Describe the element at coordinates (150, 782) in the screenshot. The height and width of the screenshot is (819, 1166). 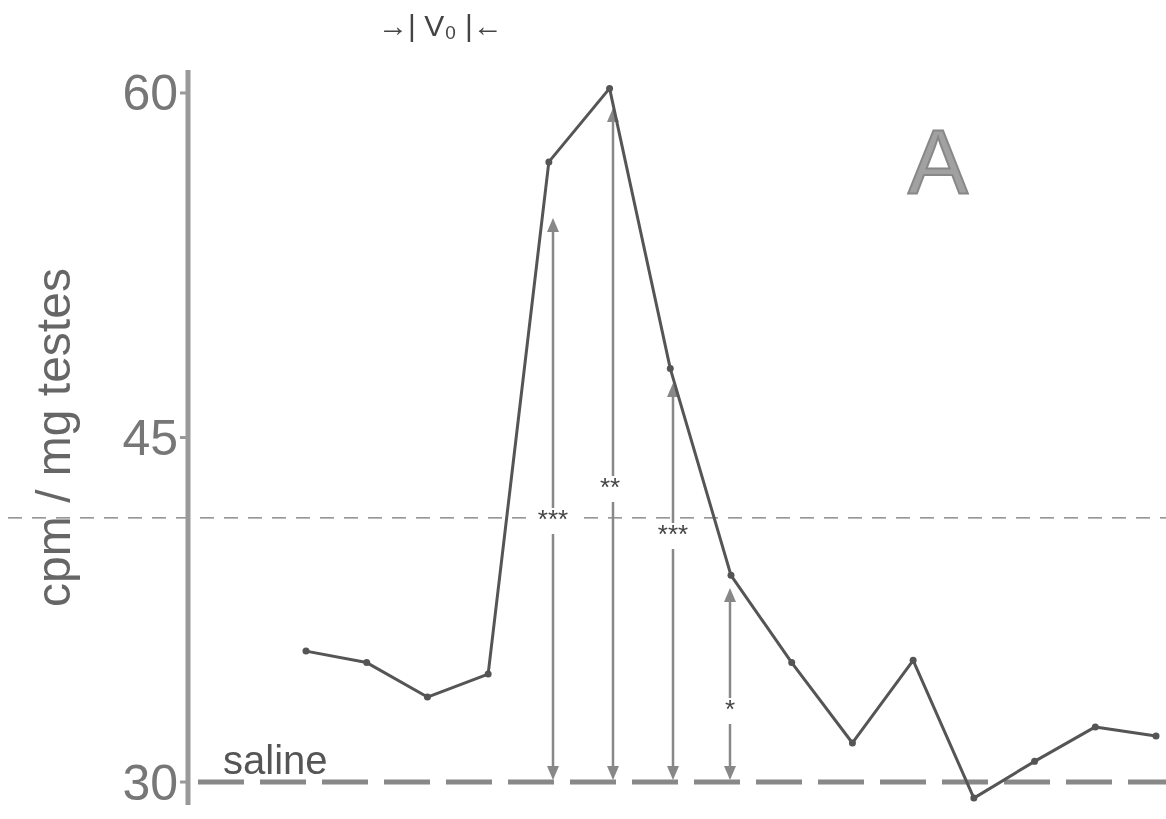
I see `y-tick-label: 30` at that location.